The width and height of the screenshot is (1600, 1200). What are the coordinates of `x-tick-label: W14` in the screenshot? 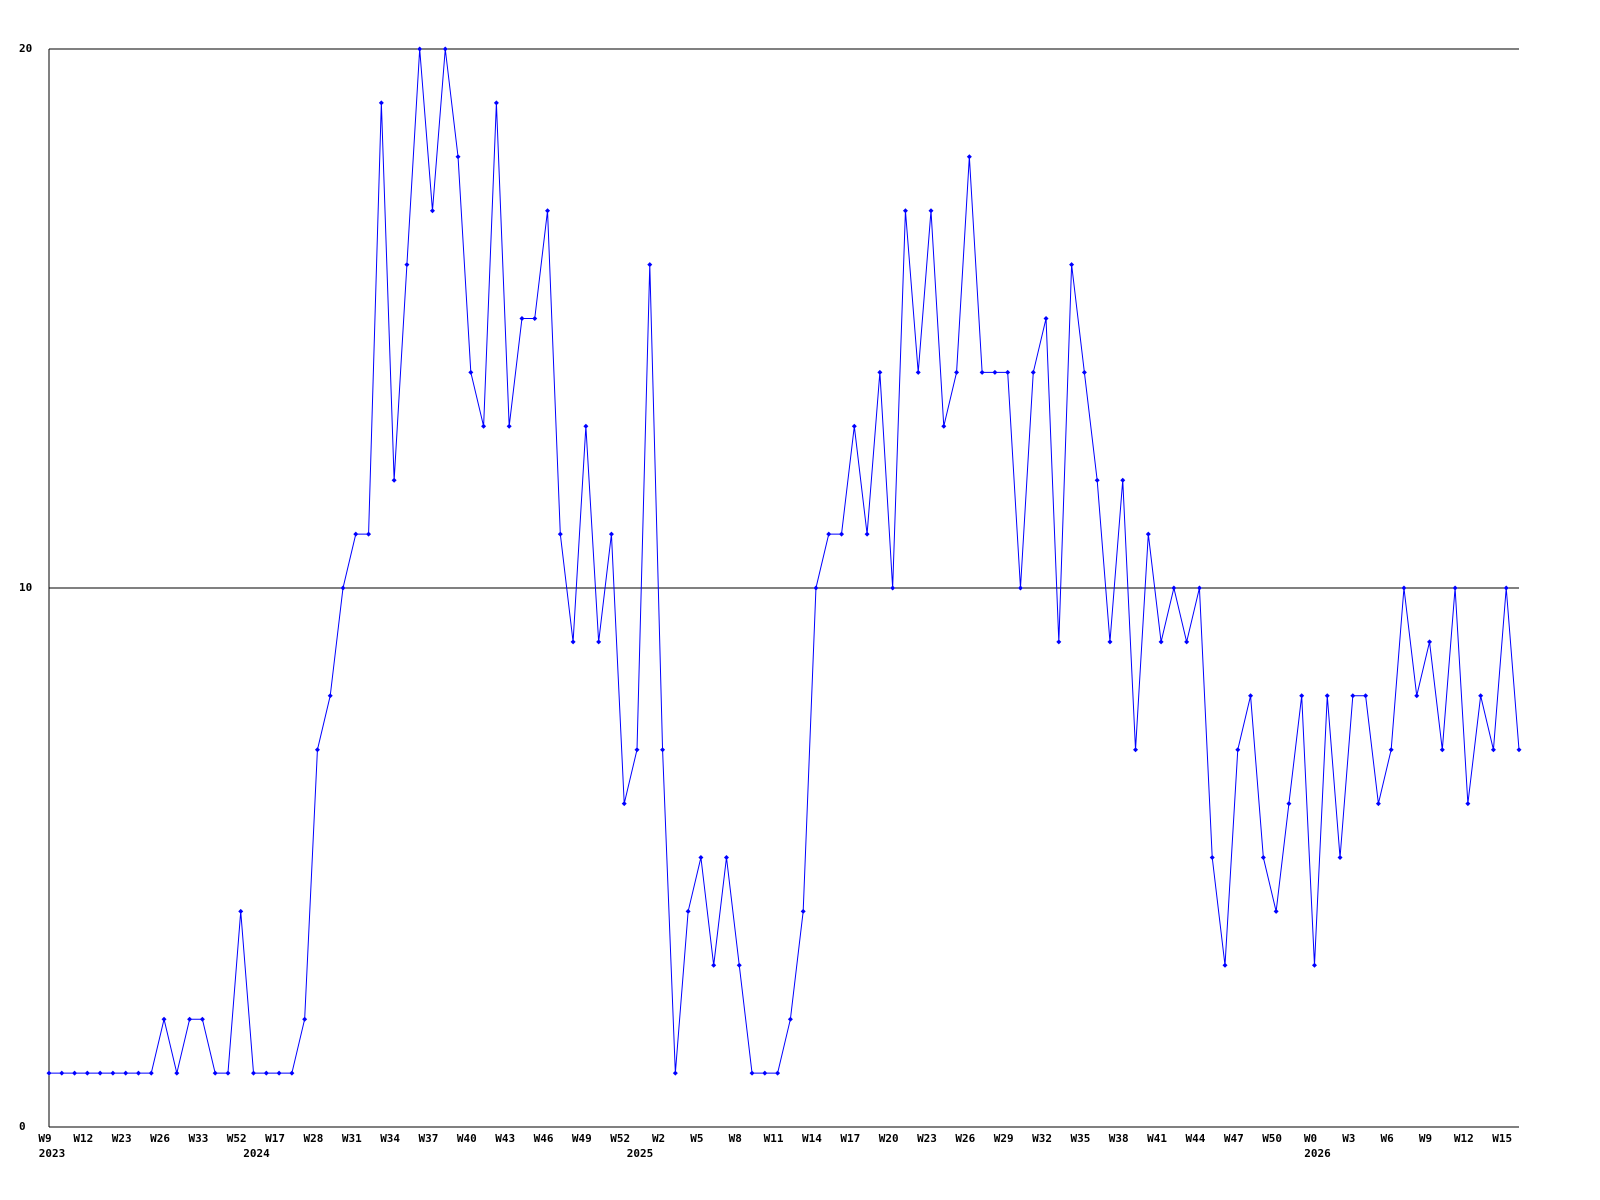 It's located at (812, 1138).